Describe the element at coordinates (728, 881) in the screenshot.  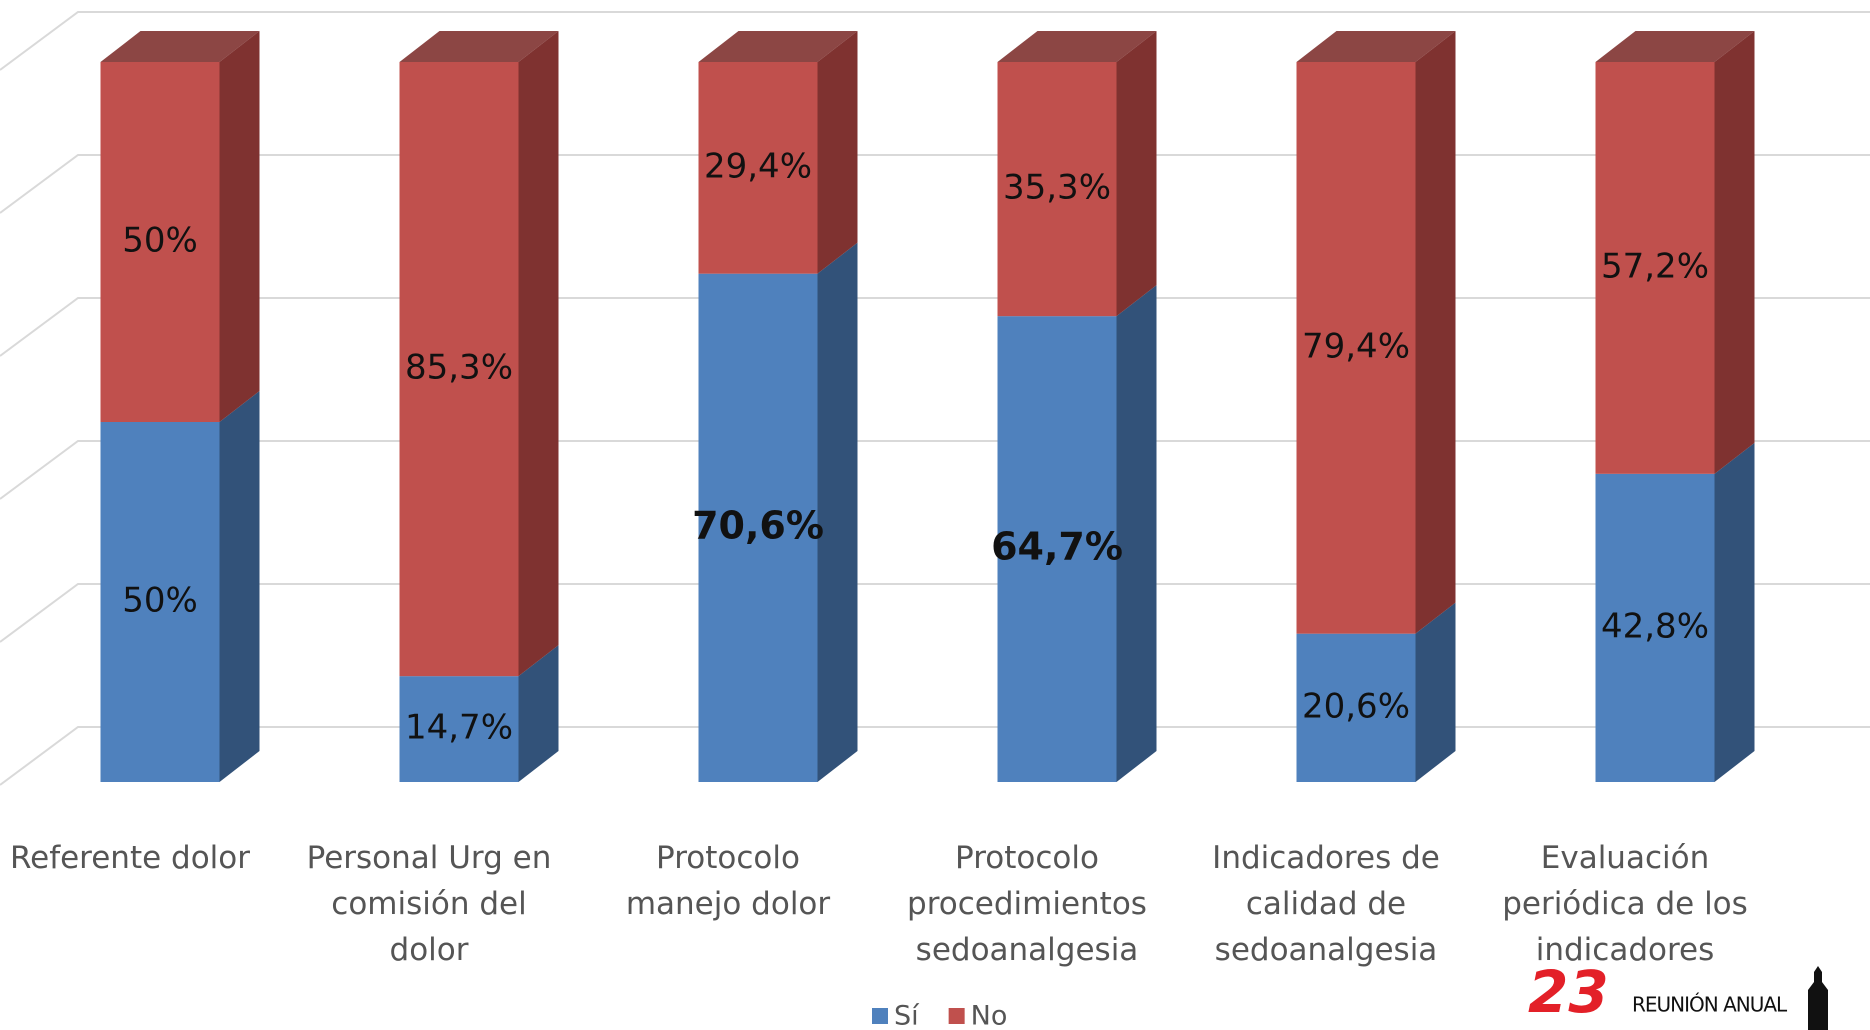
I see `x-tick-label: Protocolo manejo dolor` at that location.